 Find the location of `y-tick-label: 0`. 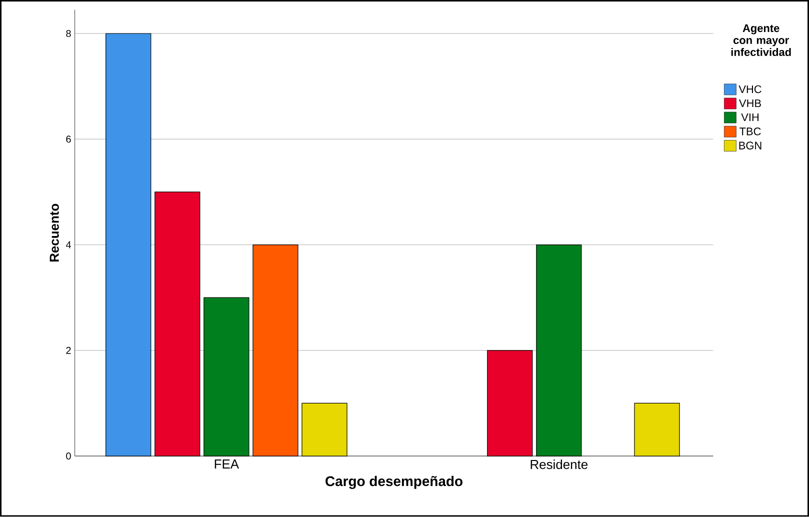

y-tick-label: 0 is located at coordinates (68, 456).